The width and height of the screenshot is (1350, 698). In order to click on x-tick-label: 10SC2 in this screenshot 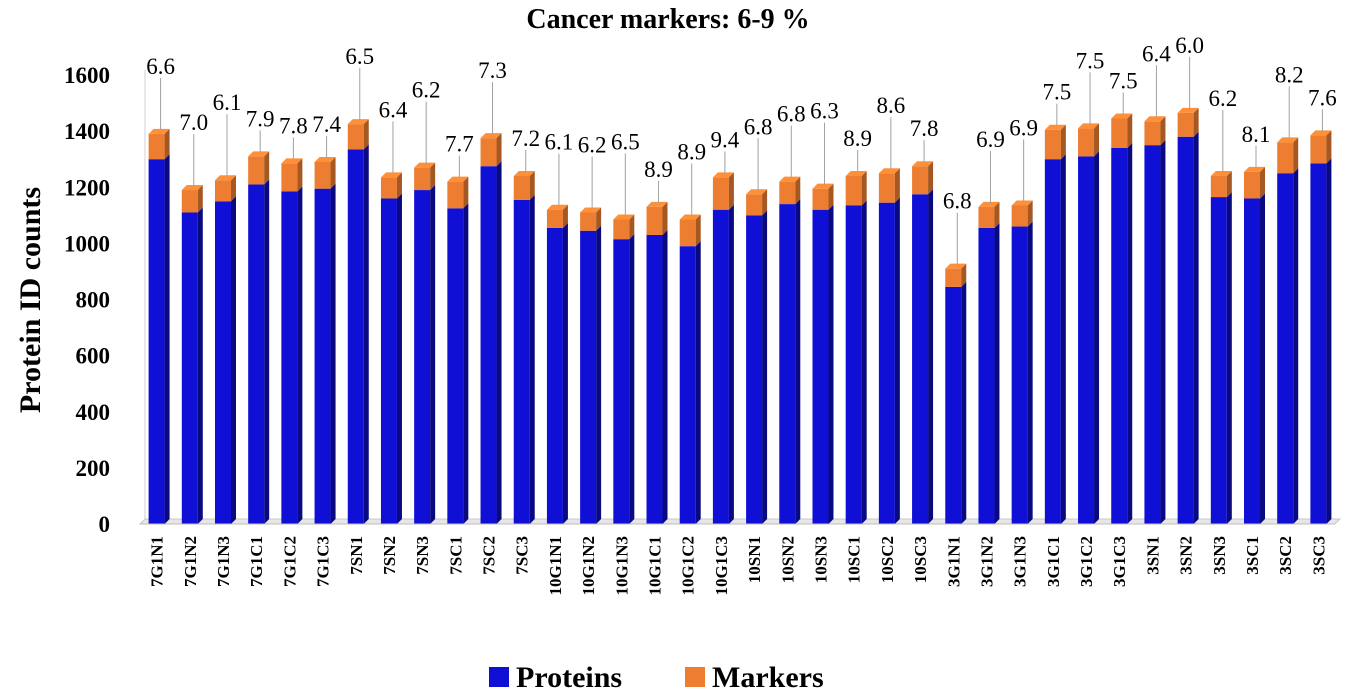, I will do `click(887, 559)`.